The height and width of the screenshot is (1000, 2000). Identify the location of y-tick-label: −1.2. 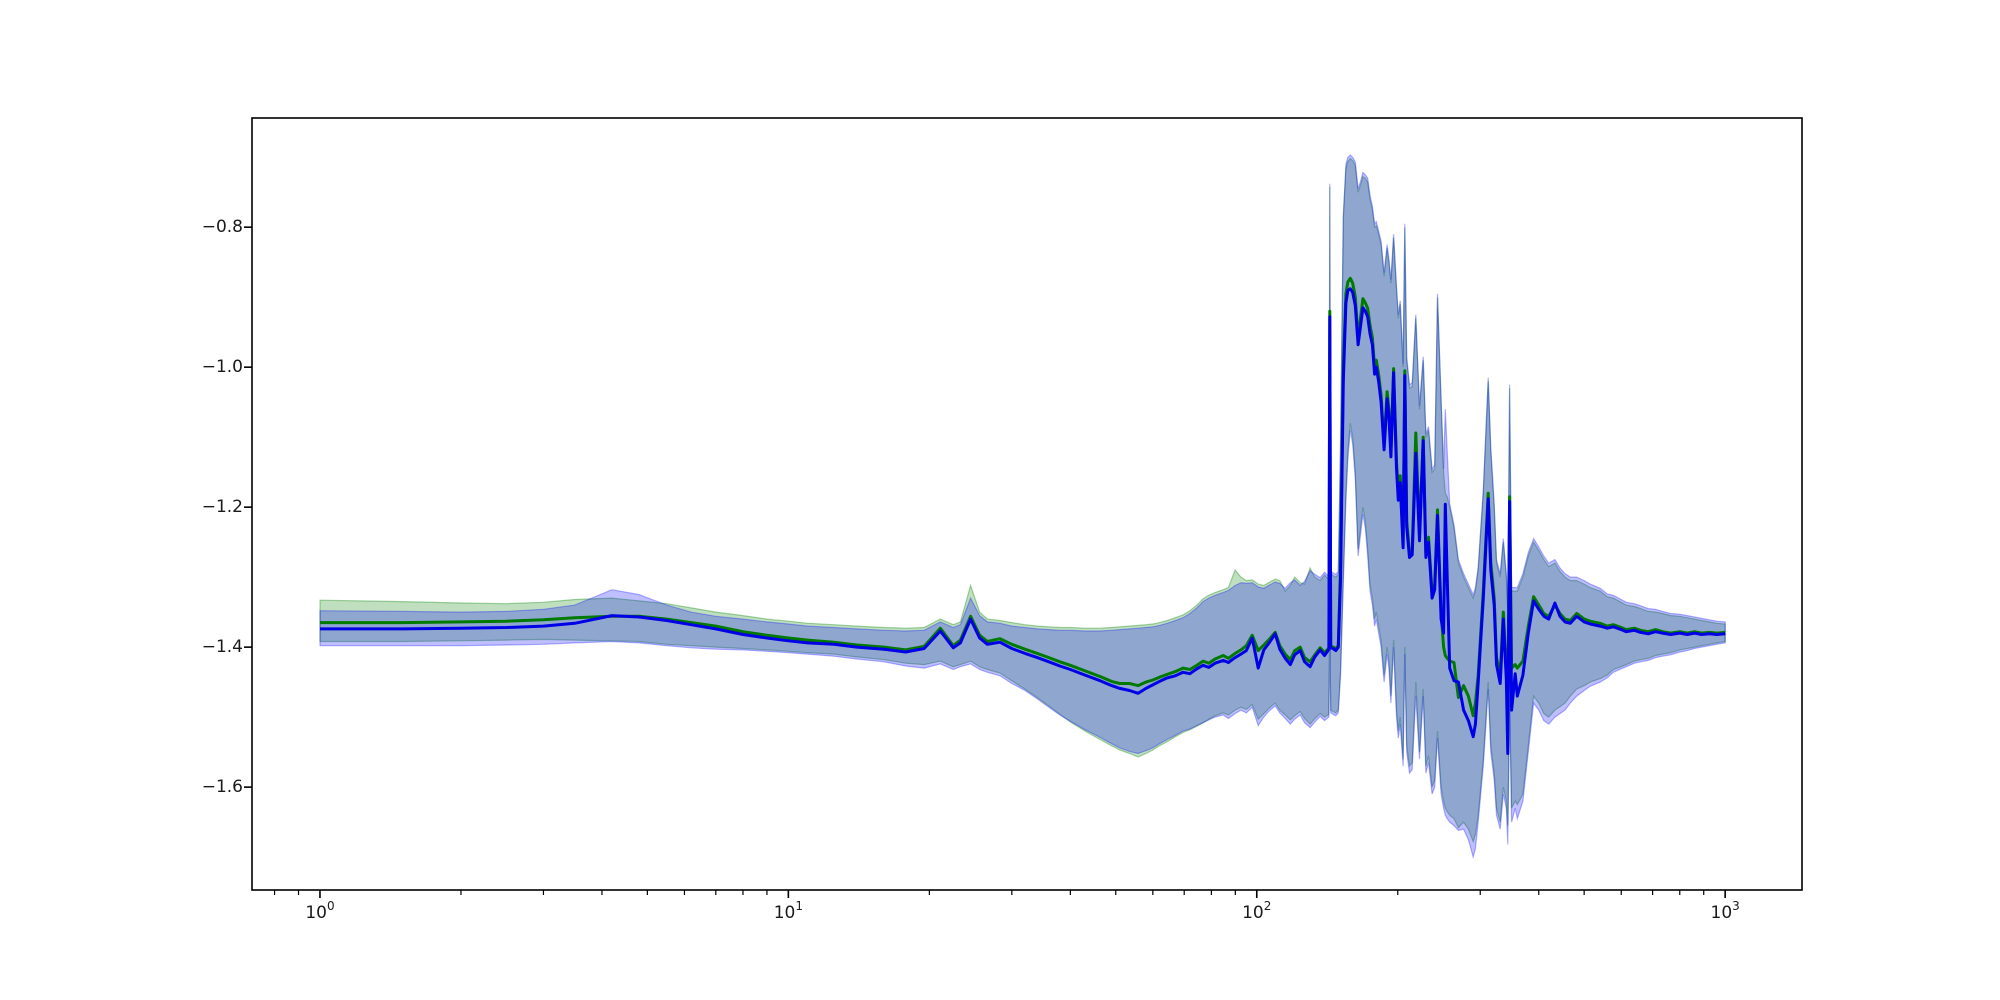
(222, 507).